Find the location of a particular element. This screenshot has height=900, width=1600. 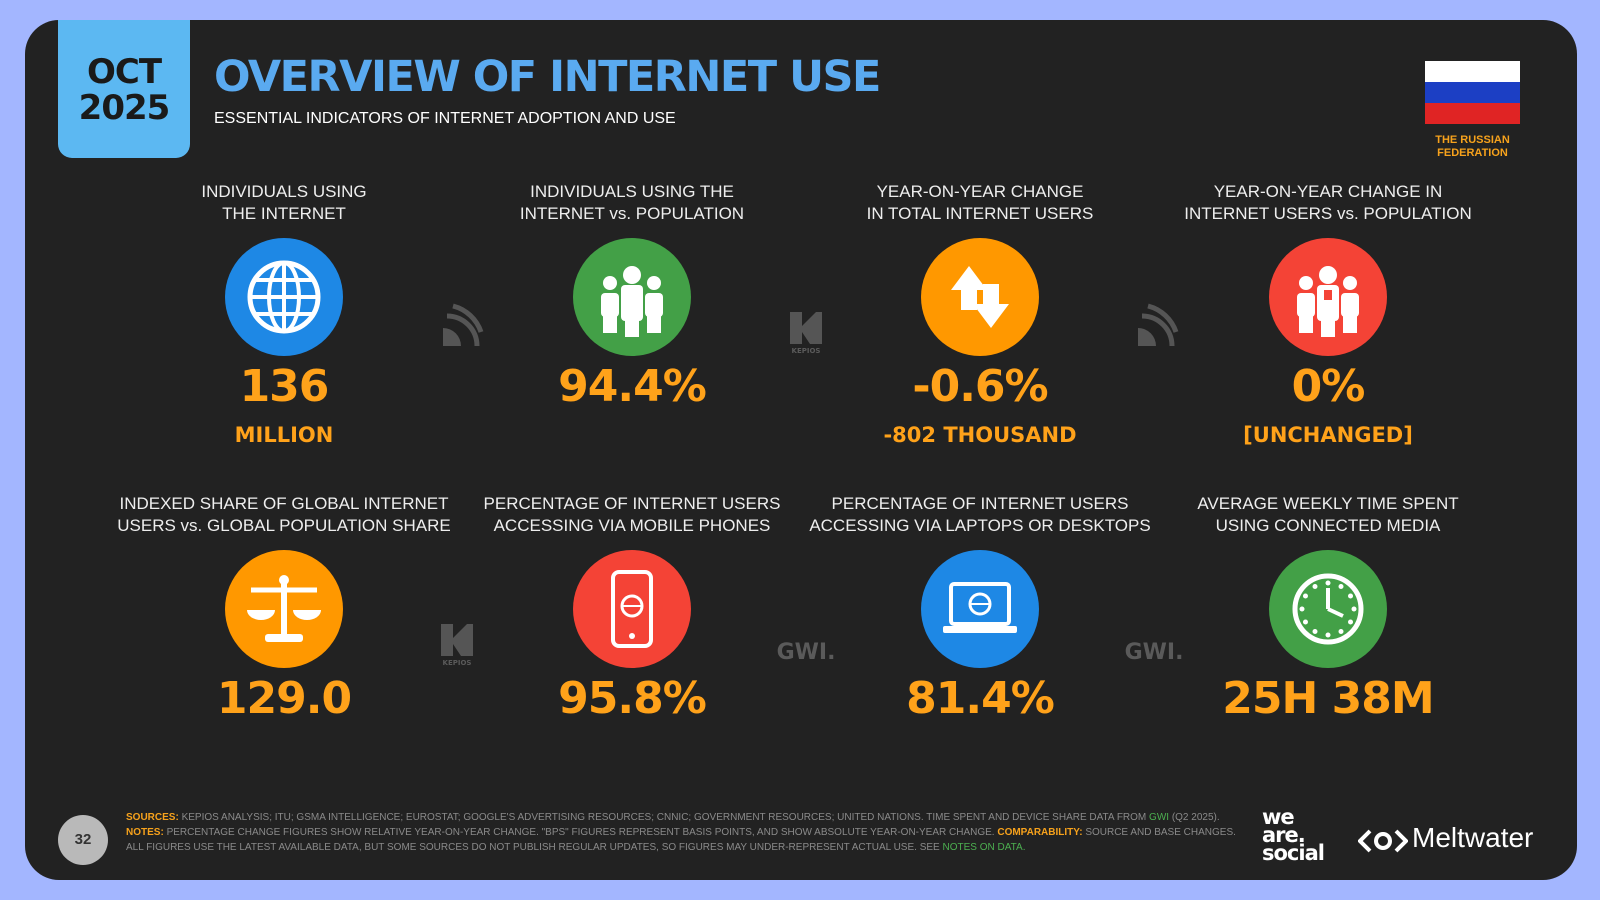

tile-label: INTERNET vs. POPULATION is located at coordinates (632, 213).